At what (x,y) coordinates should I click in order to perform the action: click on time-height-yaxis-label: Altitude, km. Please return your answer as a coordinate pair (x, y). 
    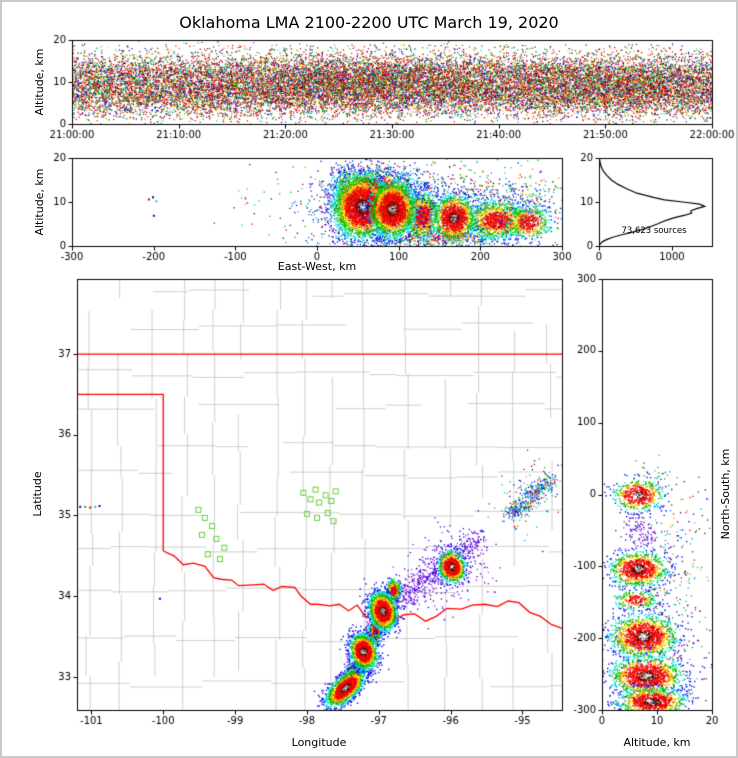
    Looking at the image, I should click on (39, 82).